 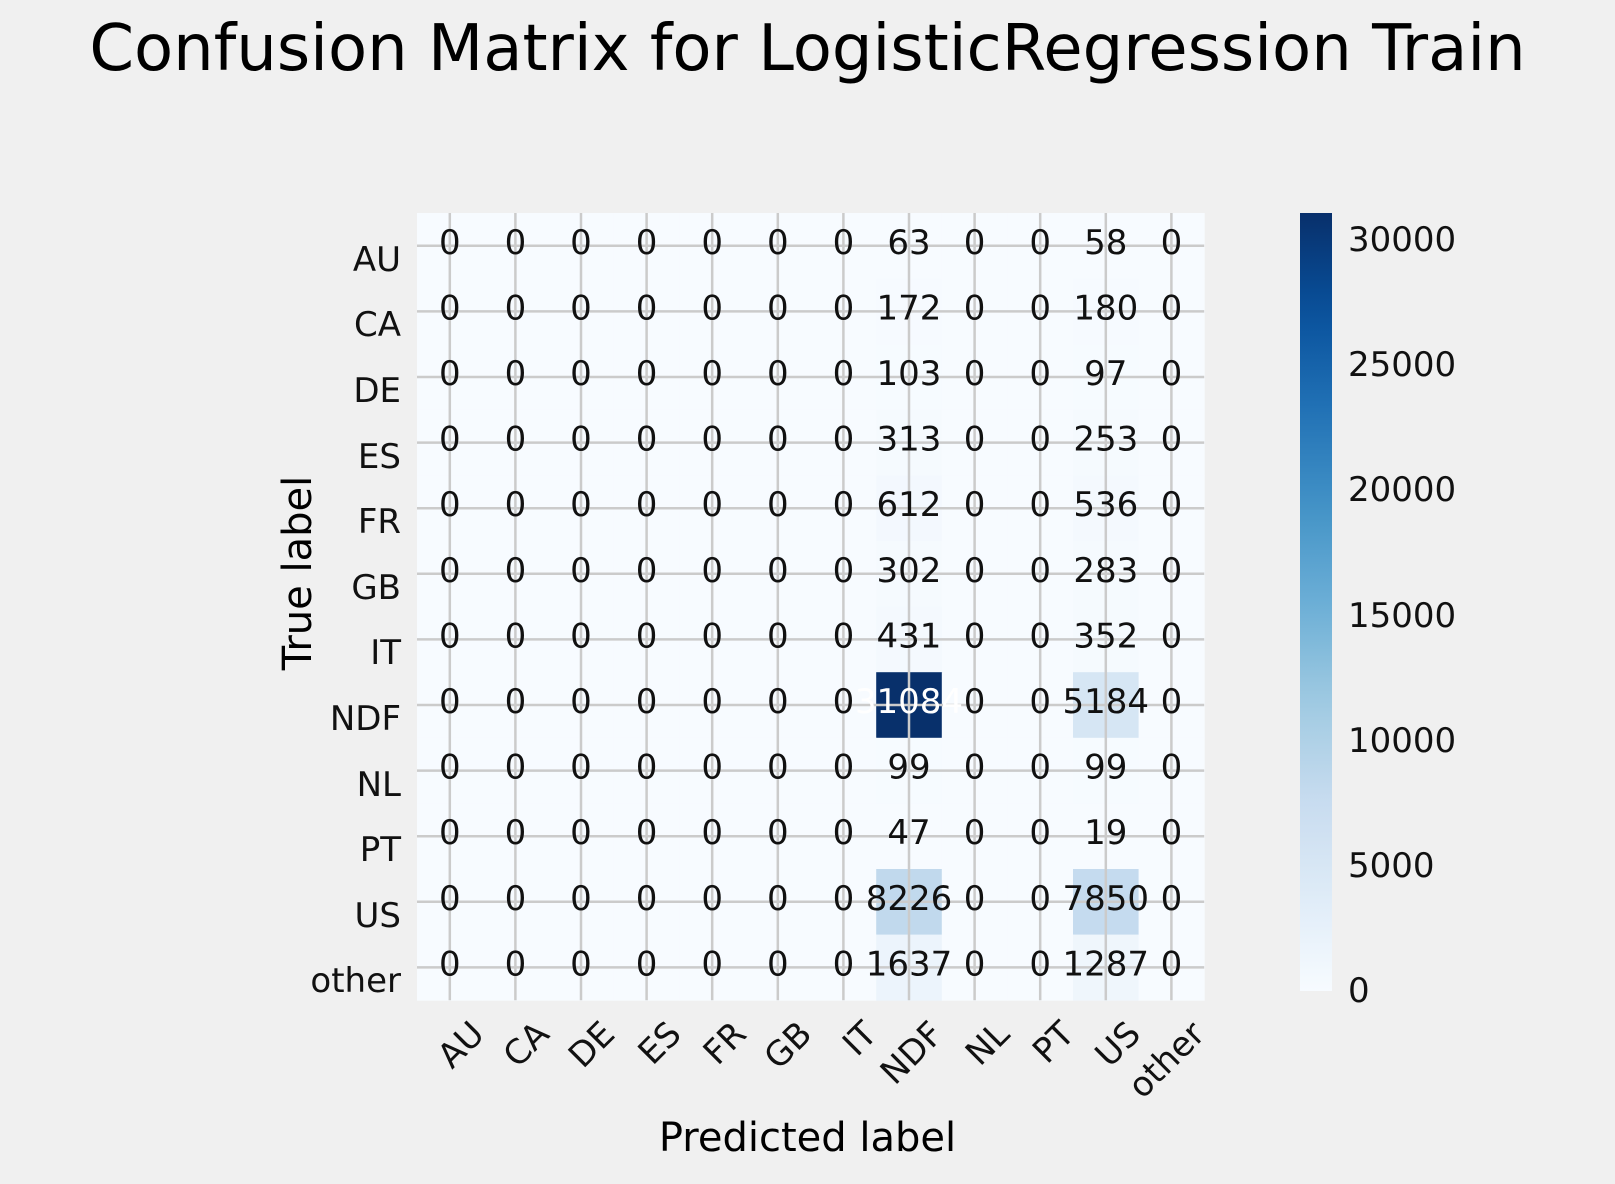 What do you see at coordinates (1105, 308) in the screenshot?
I see `cell-value-label: 180` at bounding box center [1105, 308].